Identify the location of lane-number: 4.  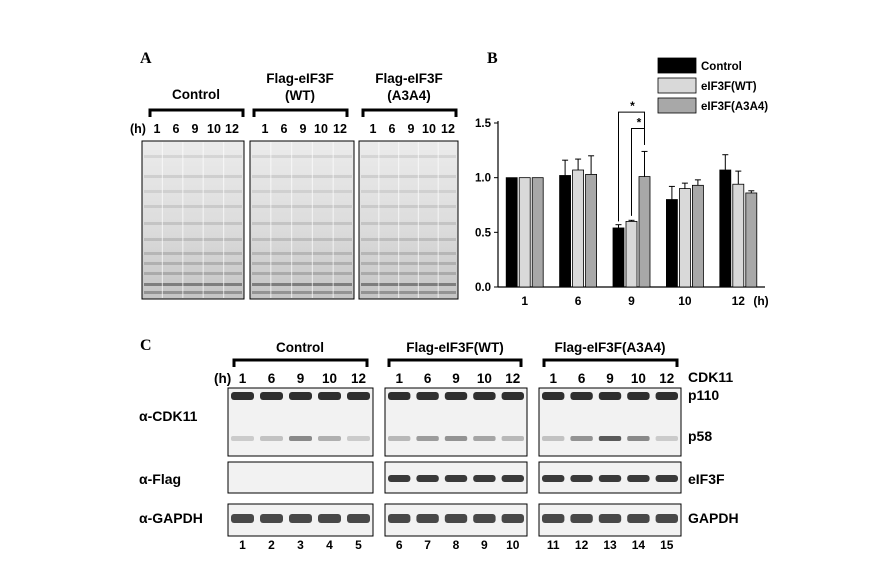
(329, 545).